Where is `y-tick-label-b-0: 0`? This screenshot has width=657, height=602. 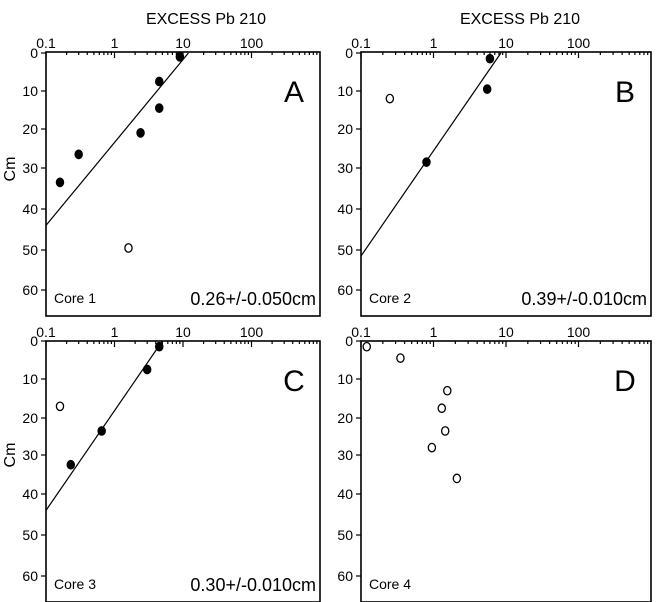
y-tick-label-b-0: 0 is located at coordinates (349, 53).